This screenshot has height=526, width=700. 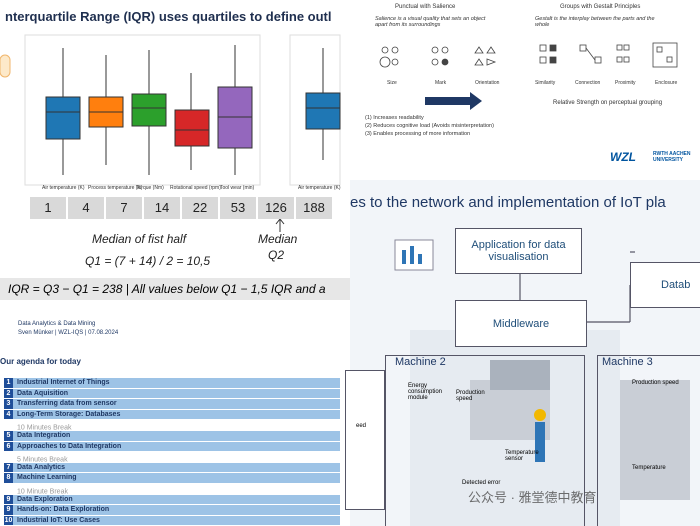 I want to click on agenda-number: 7, so click(x=8, y=467).